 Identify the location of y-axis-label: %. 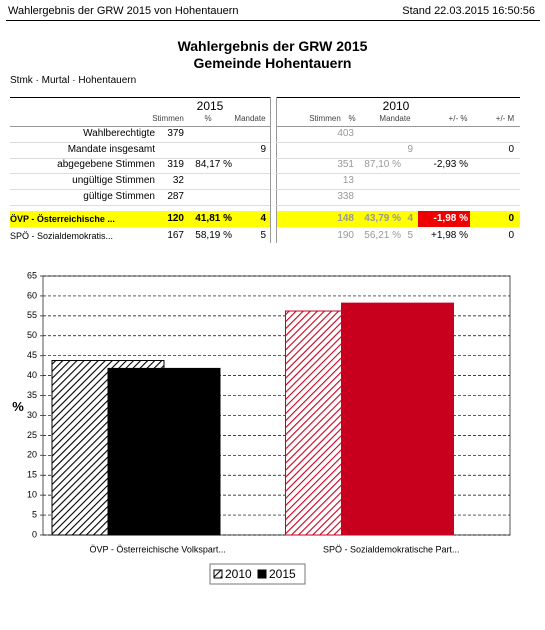
(18, 406).